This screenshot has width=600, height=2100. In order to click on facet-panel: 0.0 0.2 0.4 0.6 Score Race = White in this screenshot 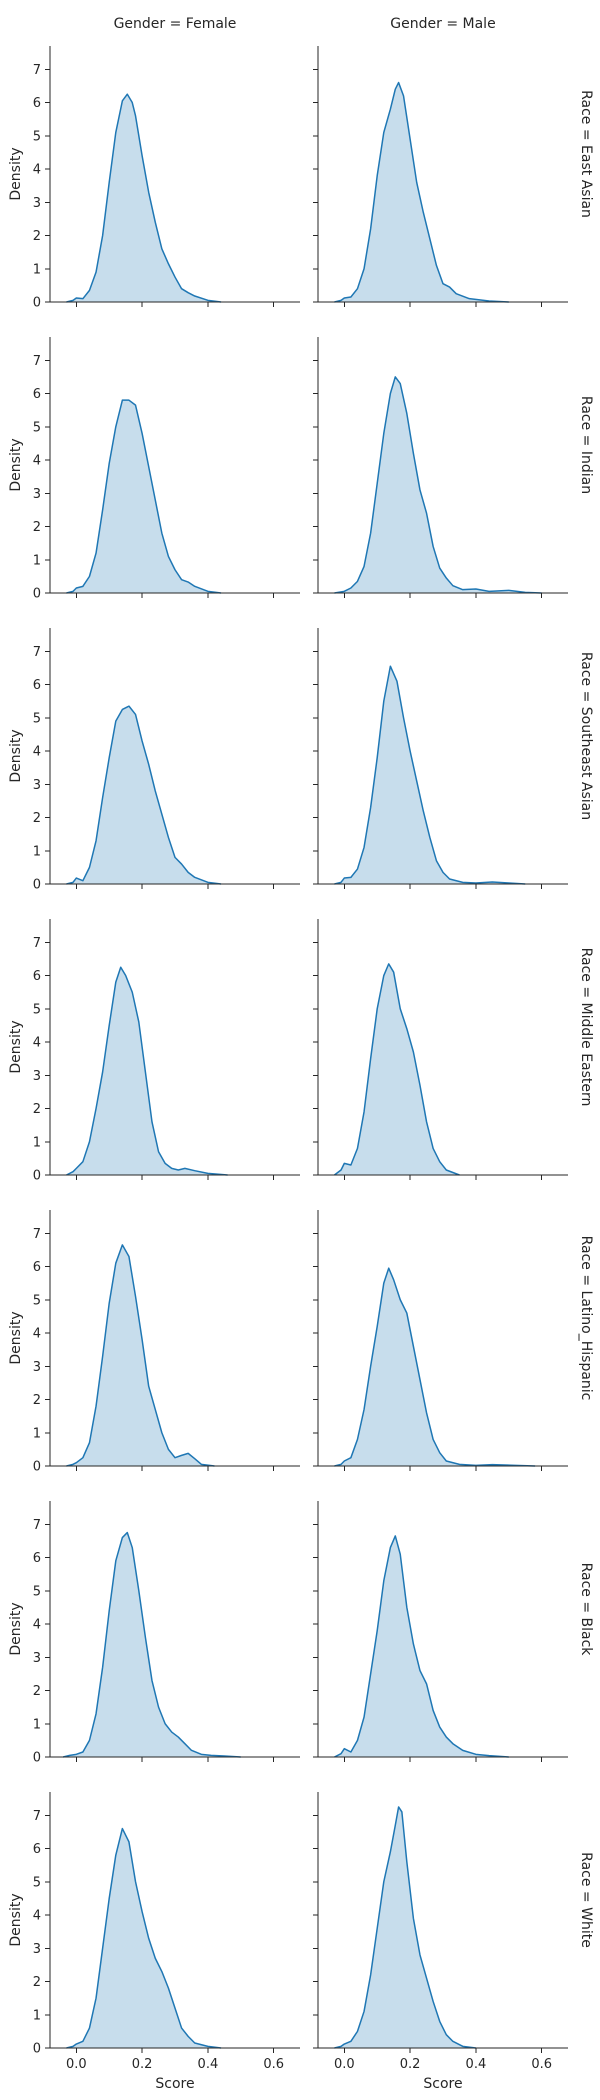, I will do `click(453, 1942)`.